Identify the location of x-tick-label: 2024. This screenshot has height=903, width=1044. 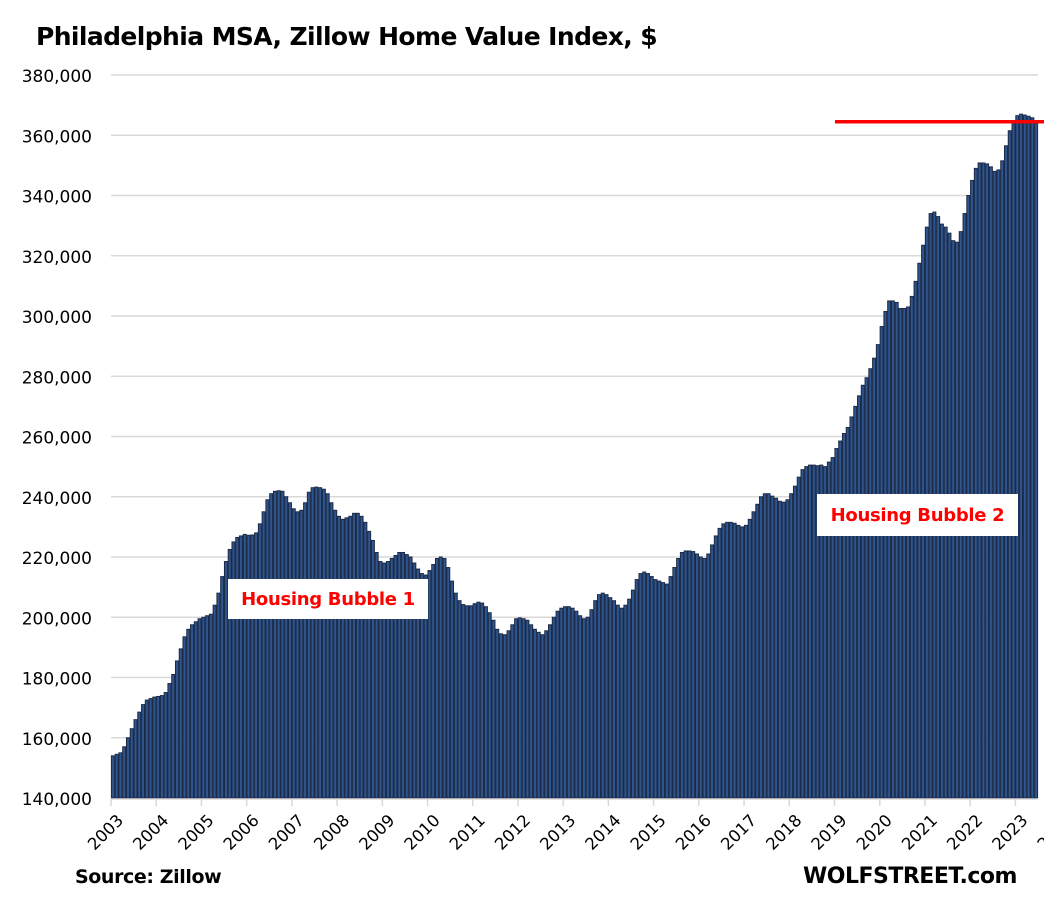
(1039, 832).